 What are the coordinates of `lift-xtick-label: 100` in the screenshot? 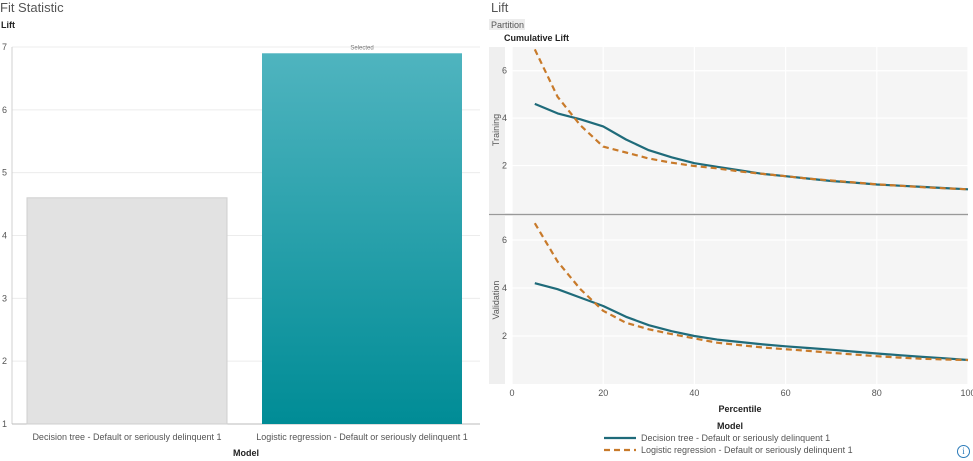 It's located at (966, 393).